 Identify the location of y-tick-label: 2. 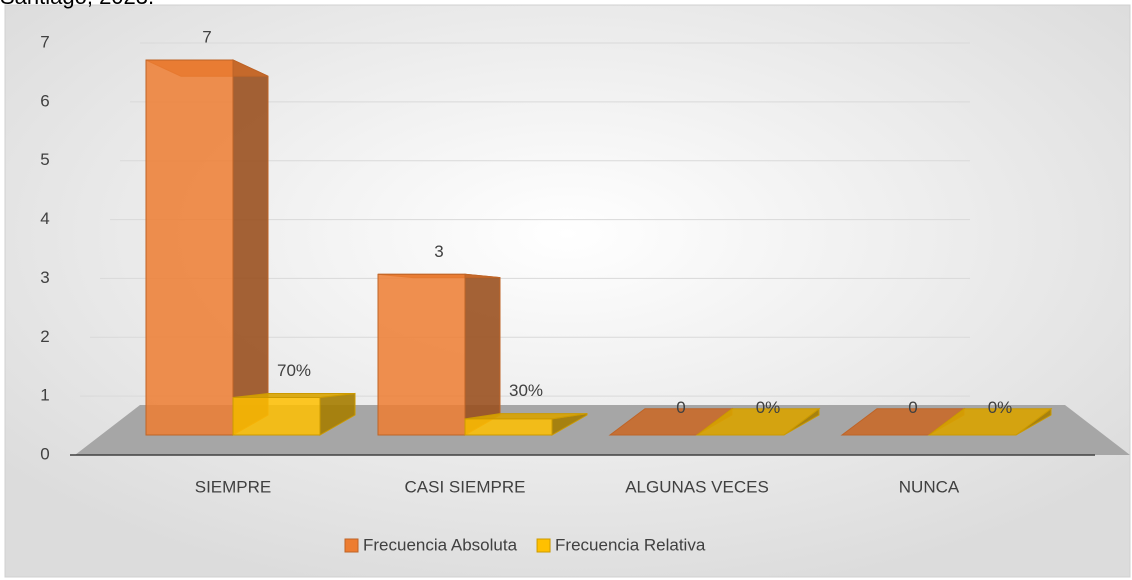
(44, 336).